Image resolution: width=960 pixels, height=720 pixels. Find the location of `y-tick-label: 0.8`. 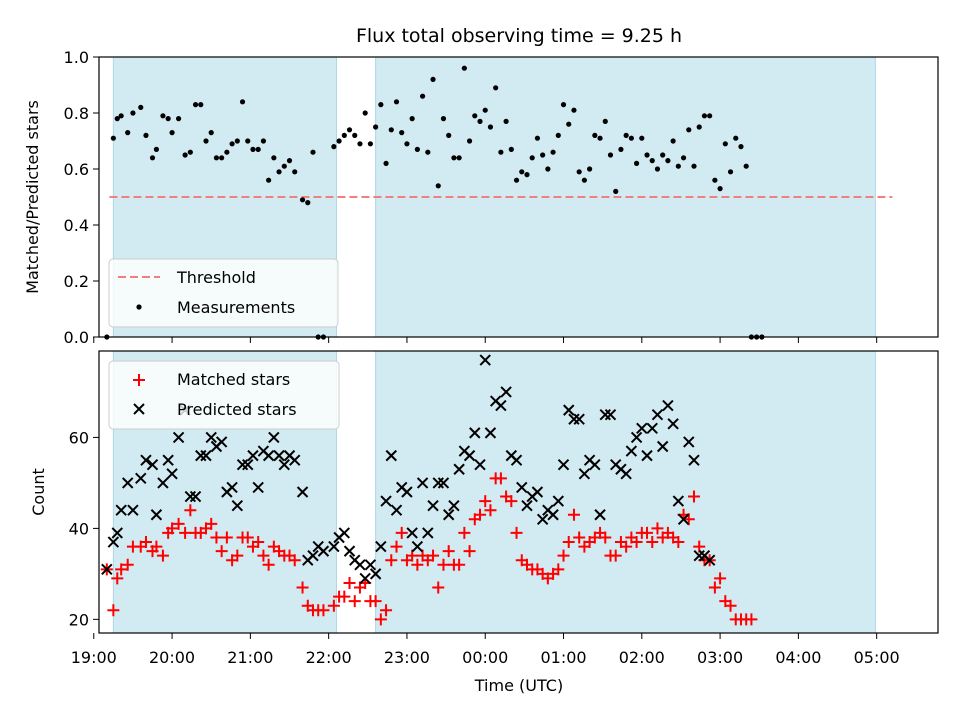

y-tick-label: 0.8 is located at coordinates (76, 113).